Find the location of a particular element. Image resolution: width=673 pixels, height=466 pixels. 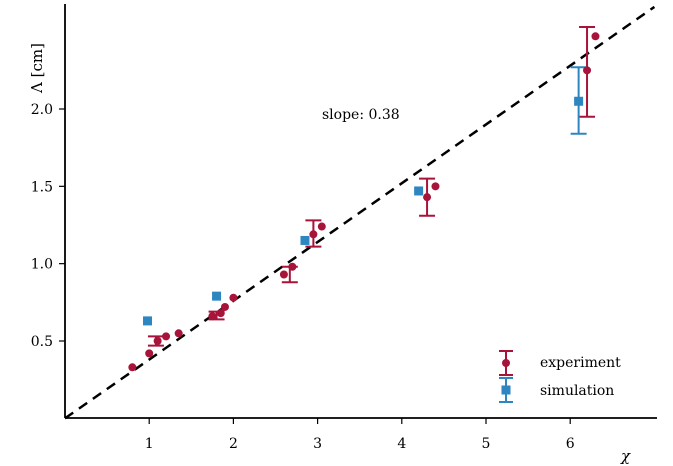

legend-experiment-marker is located at coordinates (506, 363).